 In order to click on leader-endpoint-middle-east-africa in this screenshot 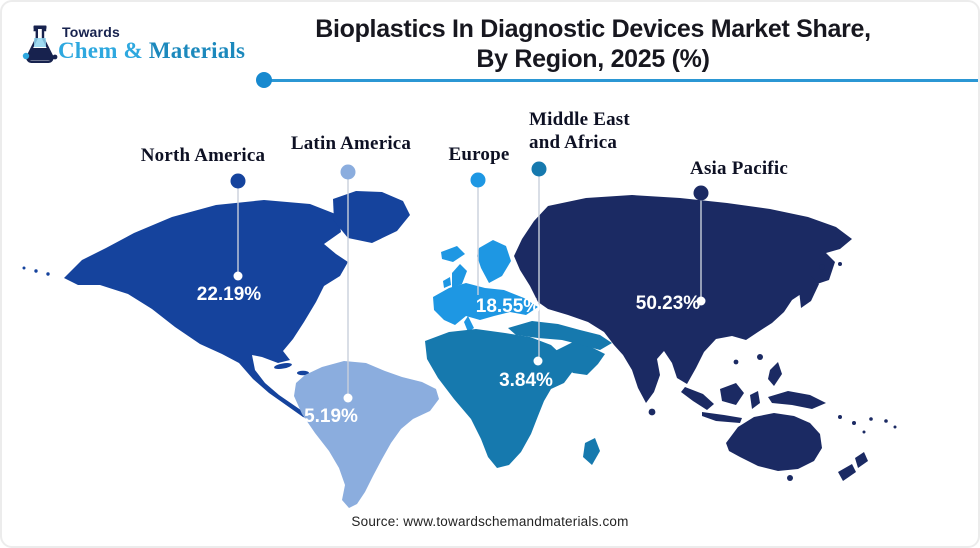, I will do `click(538, 361)`.